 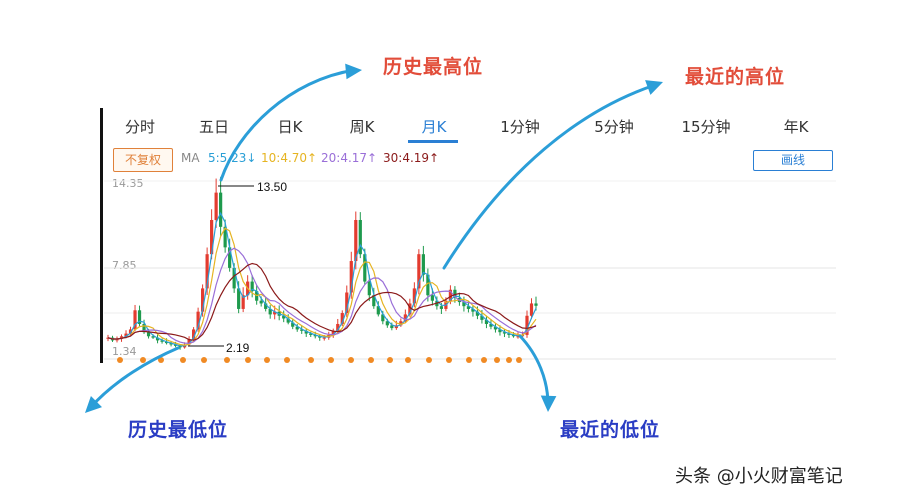 What do you see at coordinates (434, 127) in the screenshot?
I see `tab-yuek: 月K` at bounding box center [434, 127].